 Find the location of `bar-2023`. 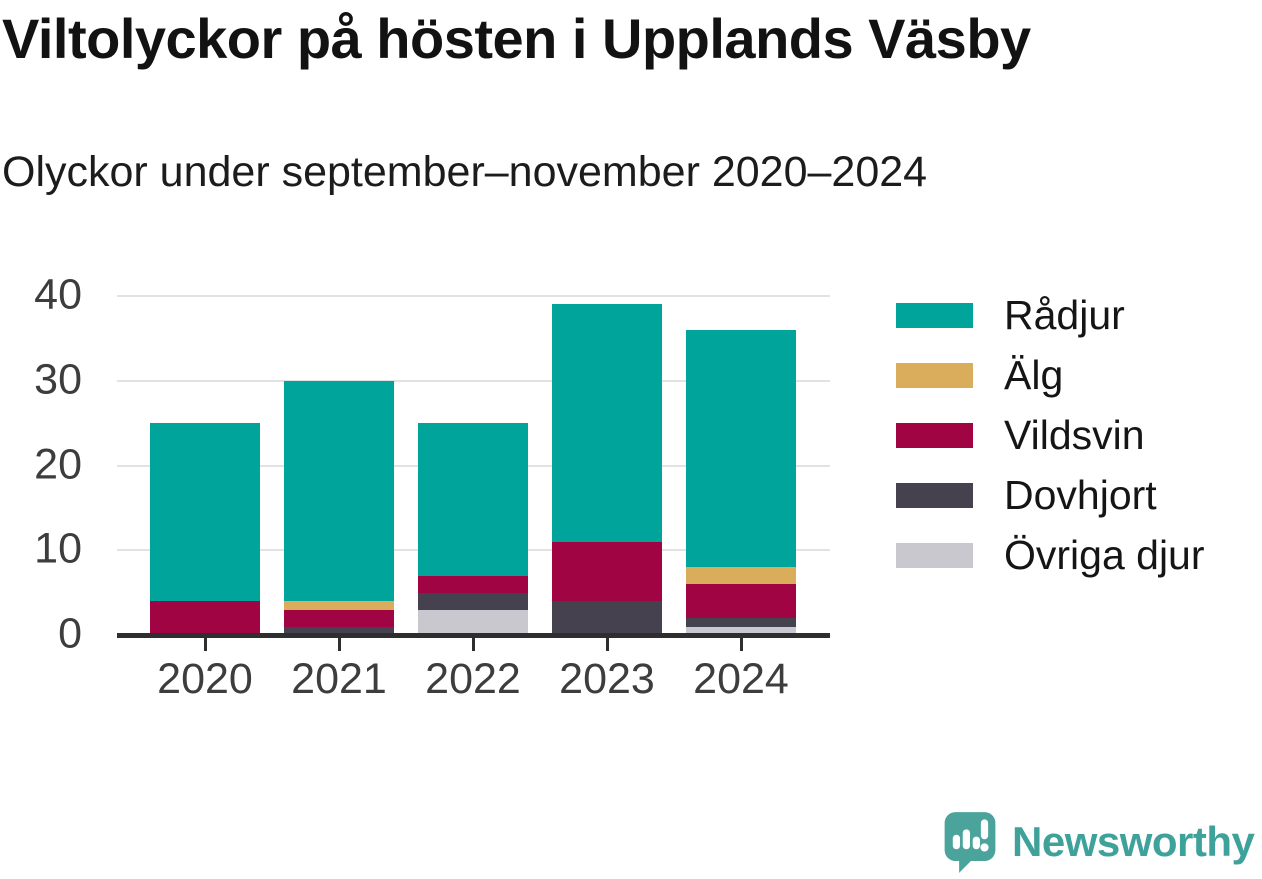

bar-2023 is located at coordinates (607, 469).